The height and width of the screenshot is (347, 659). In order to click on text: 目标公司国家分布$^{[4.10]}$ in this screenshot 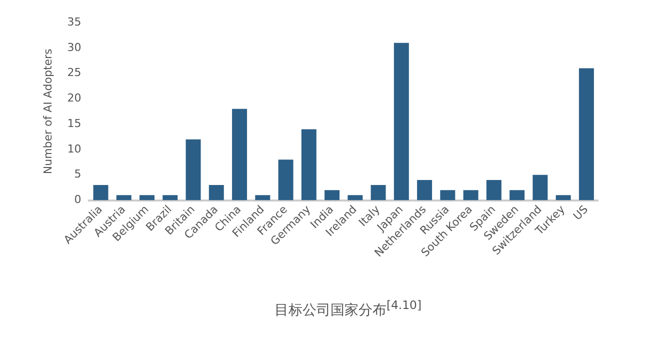, I will do `click(348, 309)`.